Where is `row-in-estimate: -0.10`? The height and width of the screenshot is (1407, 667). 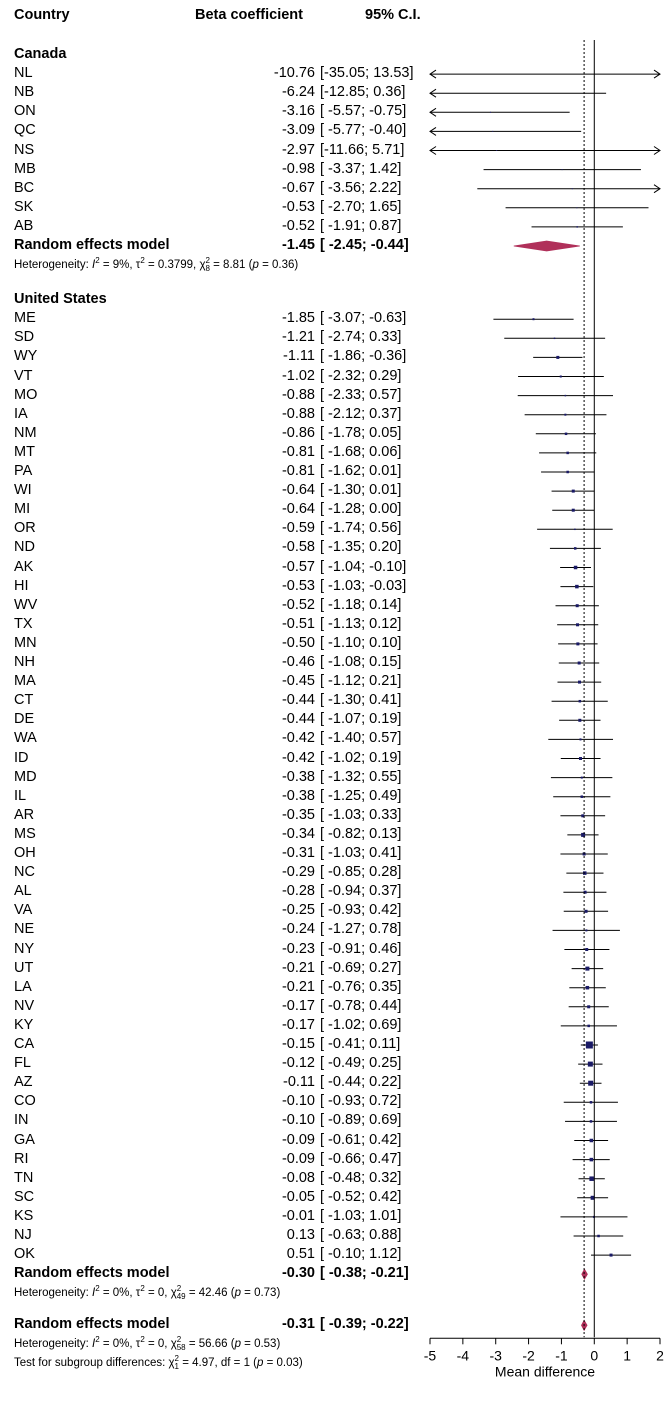
row-in-estimate: -0.10 is located at coordinates (298, 1120).